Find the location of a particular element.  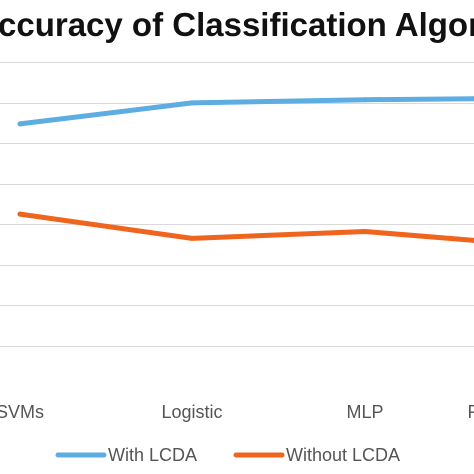

data-point-with-lcda-mlp is located at coordinates (365, 100).